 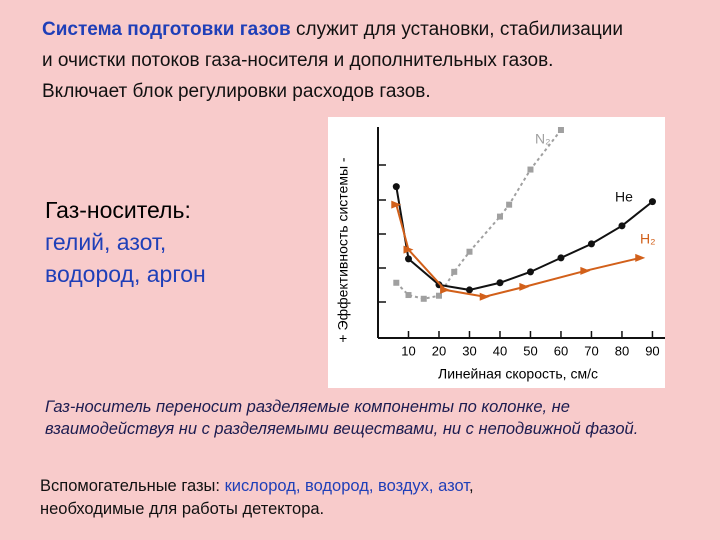 I want to click on x-tick-label: 40, so click(x=500, y=350).